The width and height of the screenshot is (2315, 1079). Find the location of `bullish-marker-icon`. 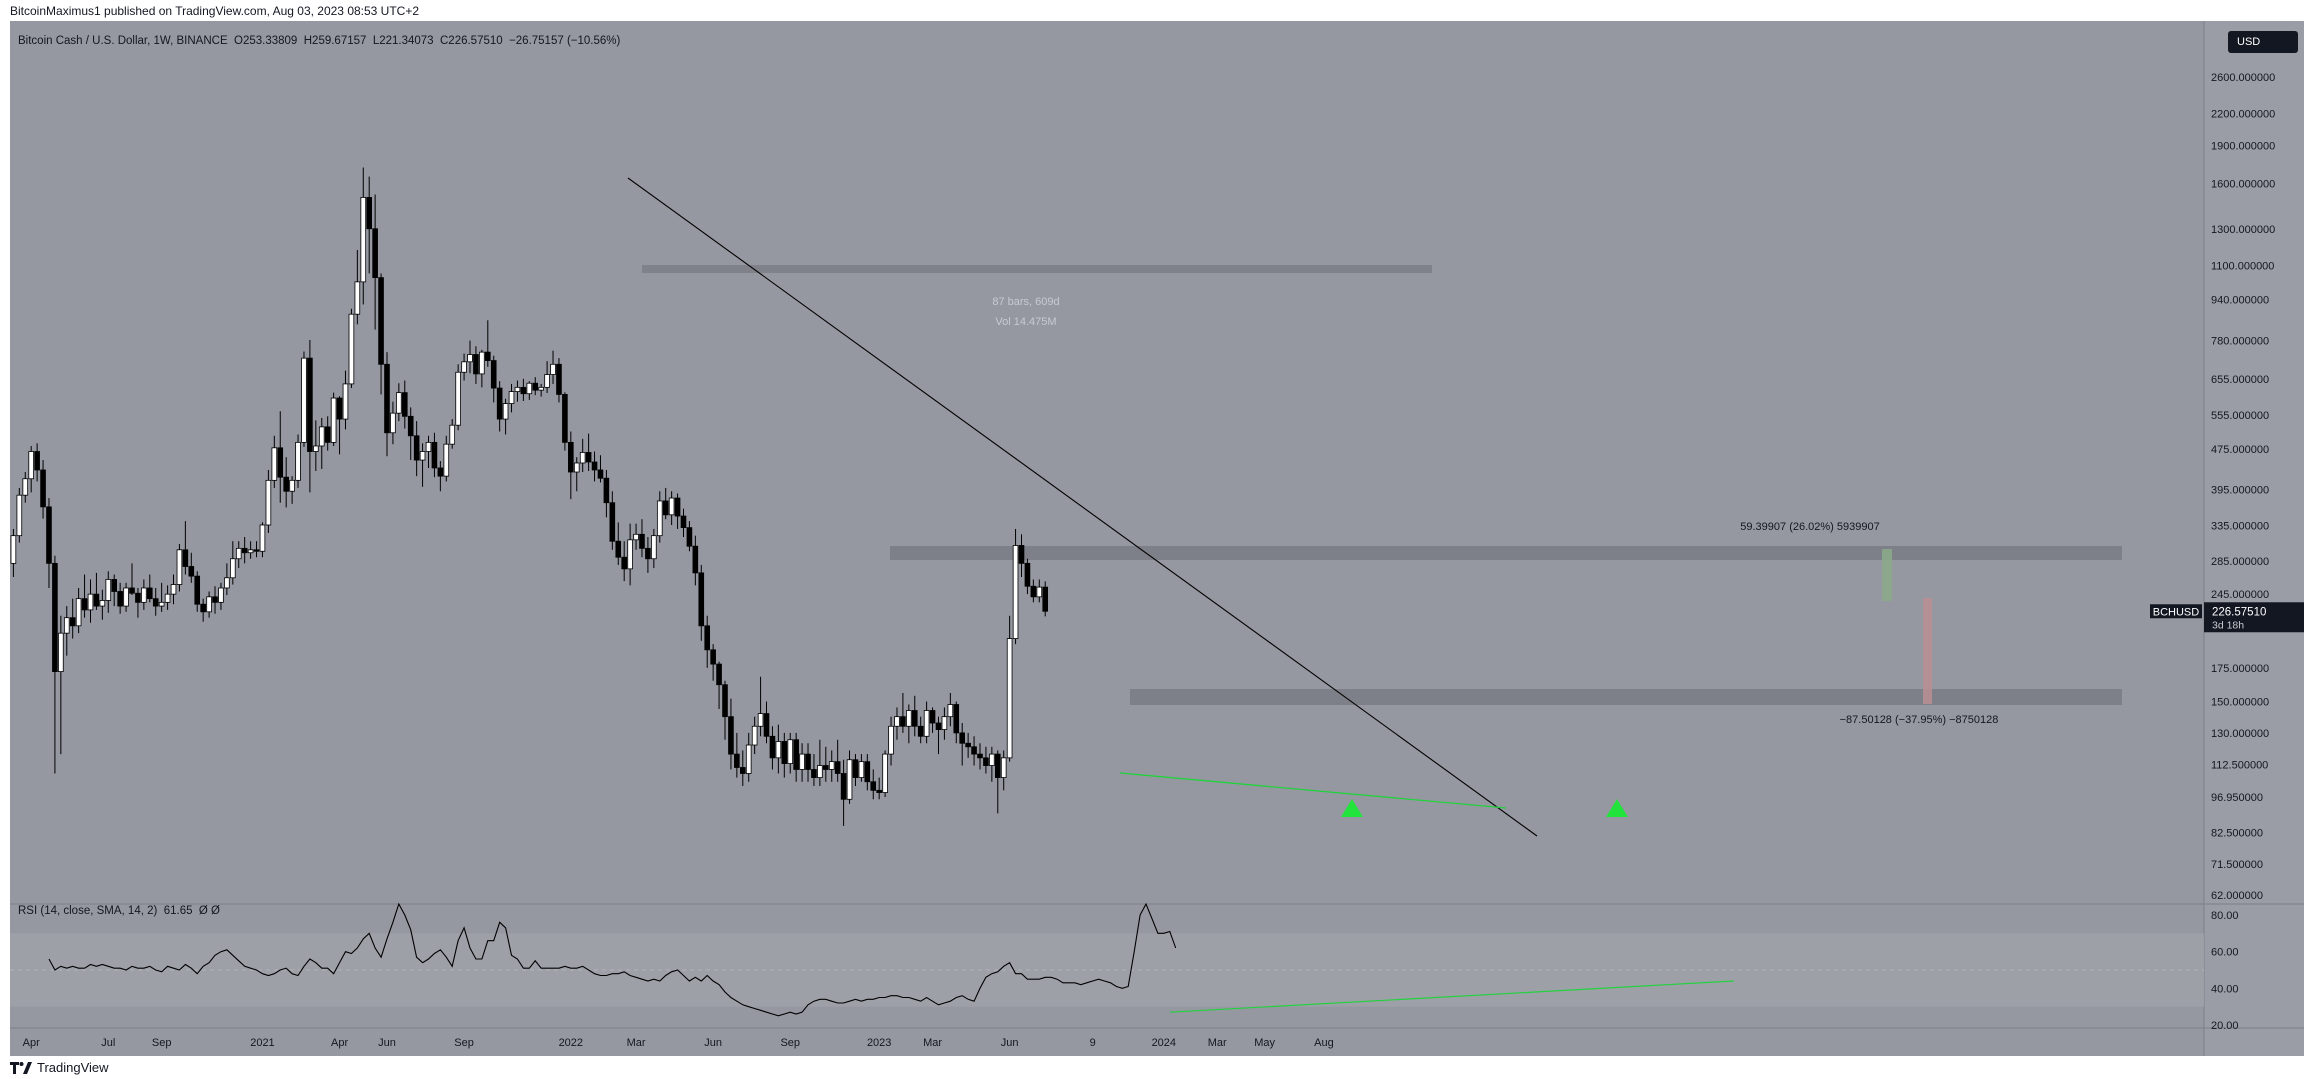

bullish-marker-icon is located at coordinates (1617, 808).